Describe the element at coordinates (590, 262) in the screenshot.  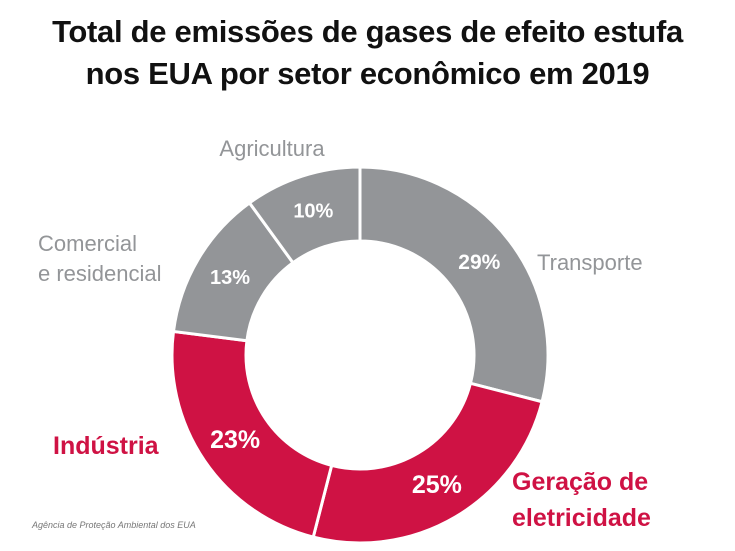
I see `category-label-1: Transporte` at that location.